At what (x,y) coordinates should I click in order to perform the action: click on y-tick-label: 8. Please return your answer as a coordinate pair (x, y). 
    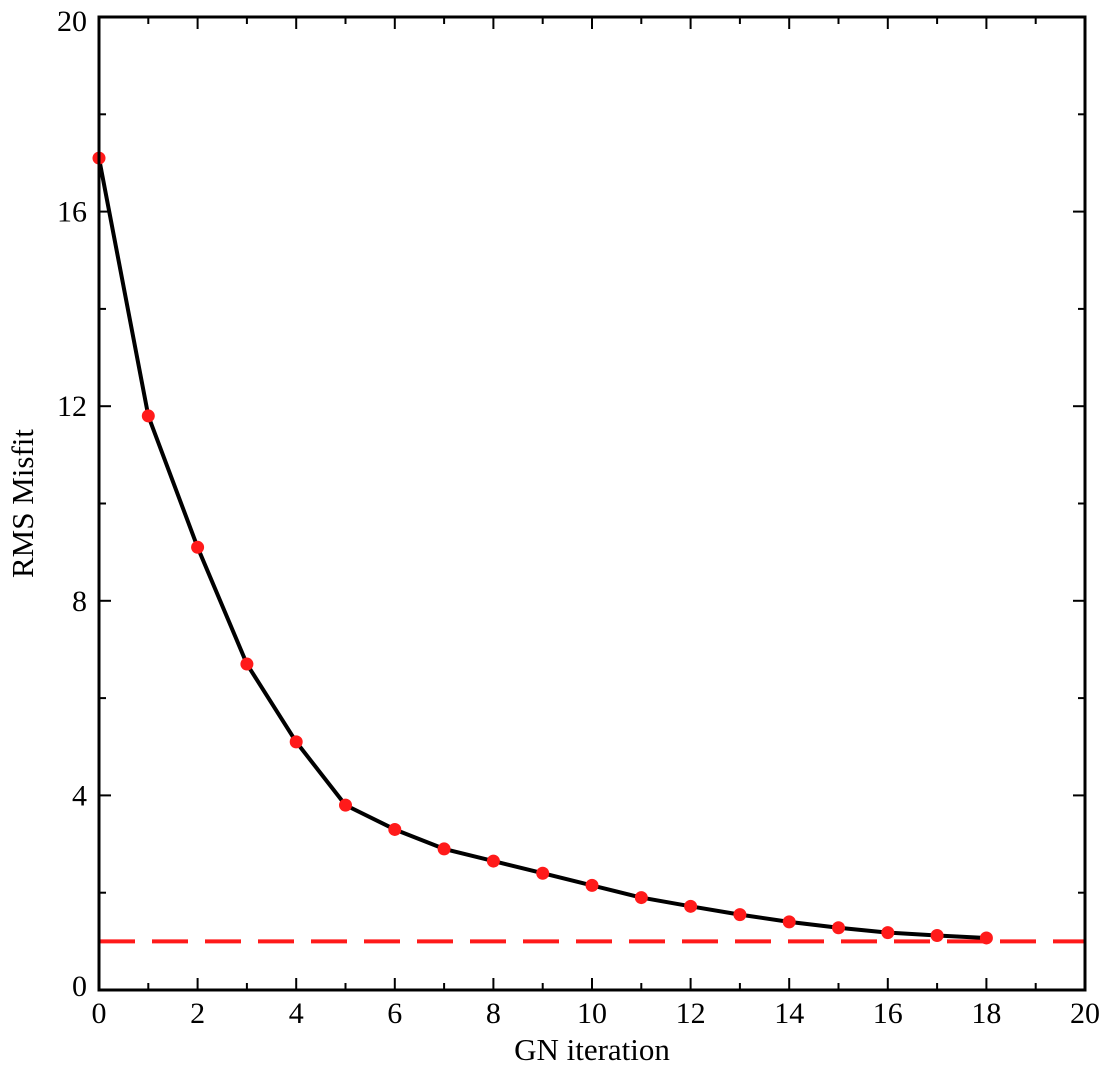
    Looking at the image, I should click on (79, 601).